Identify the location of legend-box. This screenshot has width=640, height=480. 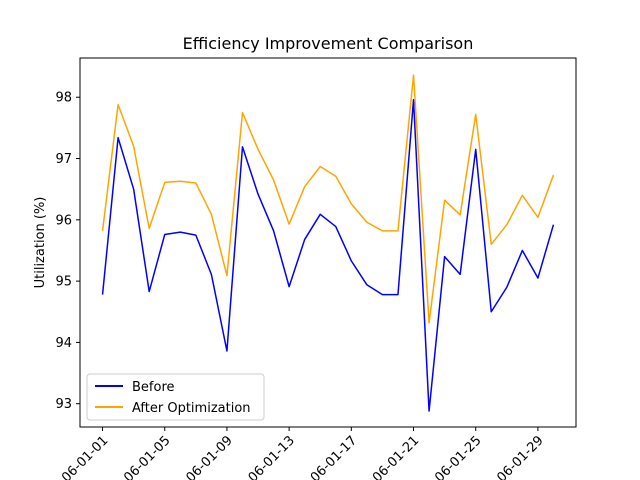
(175, 397).